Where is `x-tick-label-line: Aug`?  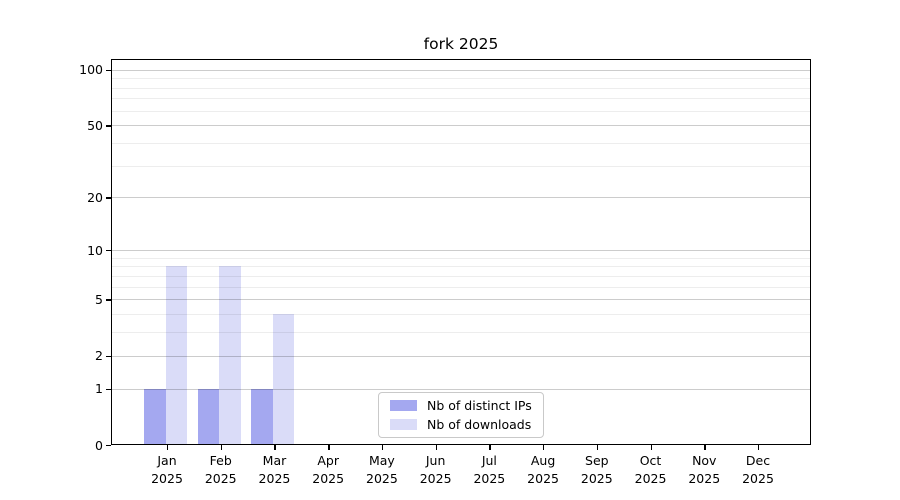
x-tick-label-line: Aug is located at coordinates (543, 460).